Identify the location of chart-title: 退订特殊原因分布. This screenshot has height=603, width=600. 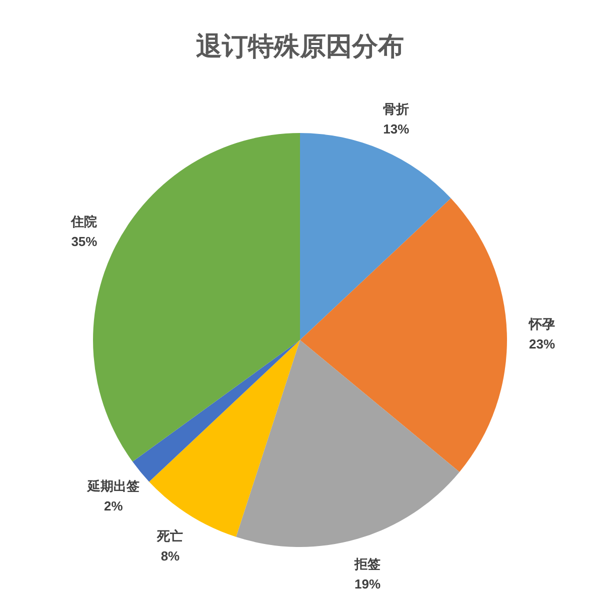
(300, 46).